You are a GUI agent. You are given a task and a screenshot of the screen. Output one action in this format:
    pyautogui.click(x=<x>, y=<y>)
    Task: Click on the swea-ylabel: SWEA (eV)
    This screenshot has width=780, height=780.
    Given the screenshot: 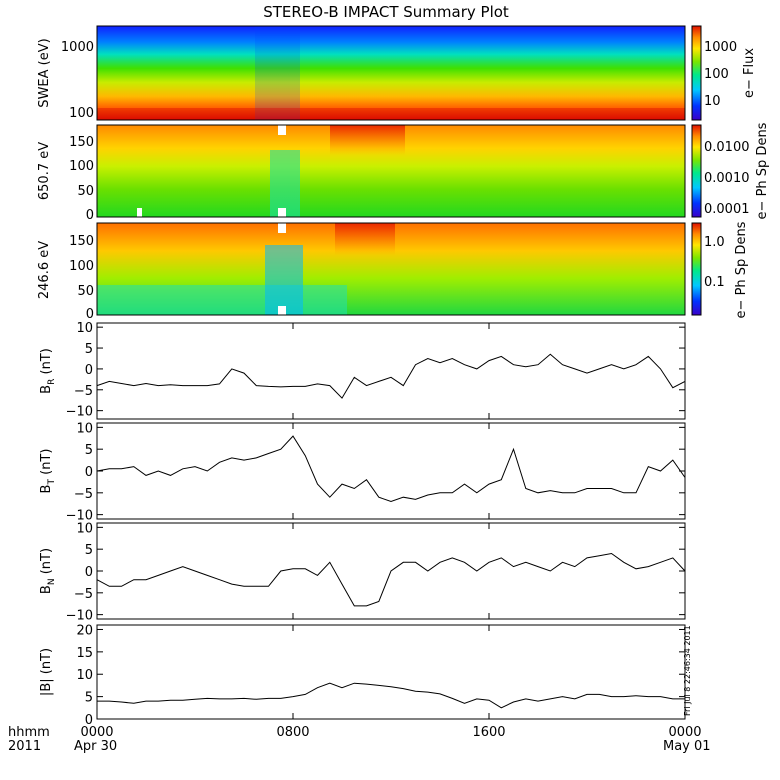 What is the action you would take?
    pyautogui.click(x=44, y=72)
    